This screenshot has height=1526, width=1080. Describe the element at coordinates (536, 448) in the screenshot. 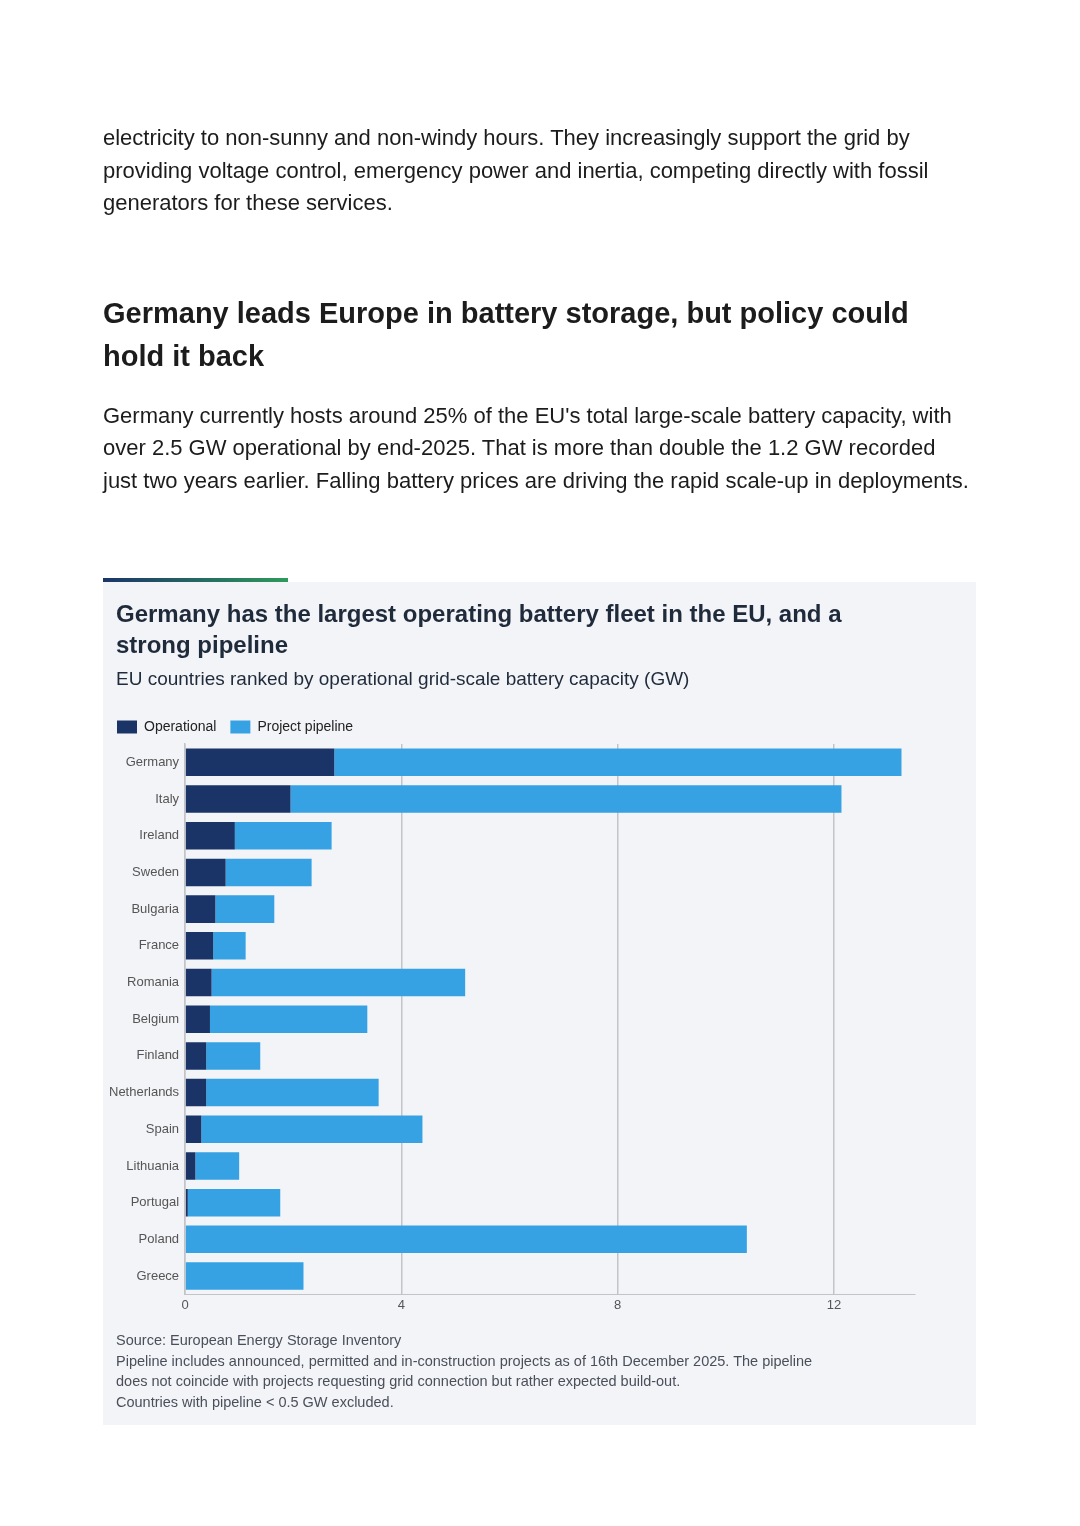

I see `text: Germany currently hosts around 25% of the EU's total large-scale battery capacity, with over 2.5 GW operational by end-2025. That is more than double the 1.2 GW recorded just two years earlier. Falling battery prices are driving the rapid scale-up in deployments.` at that location.